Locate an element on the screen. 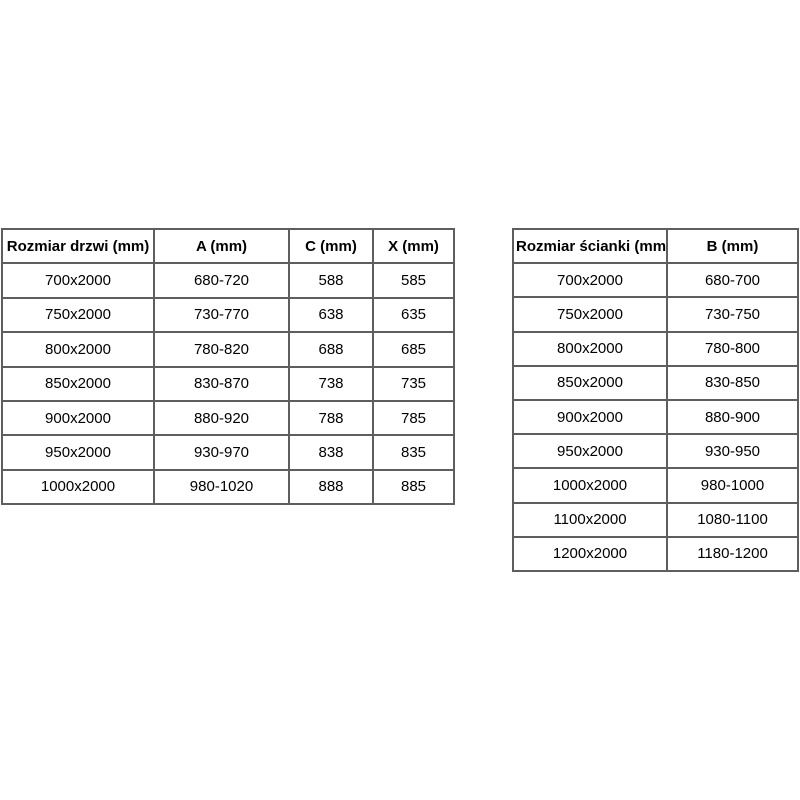 The image size is (800, 800). table-cell: 1180-1200 is located at coordinates (732, 553).